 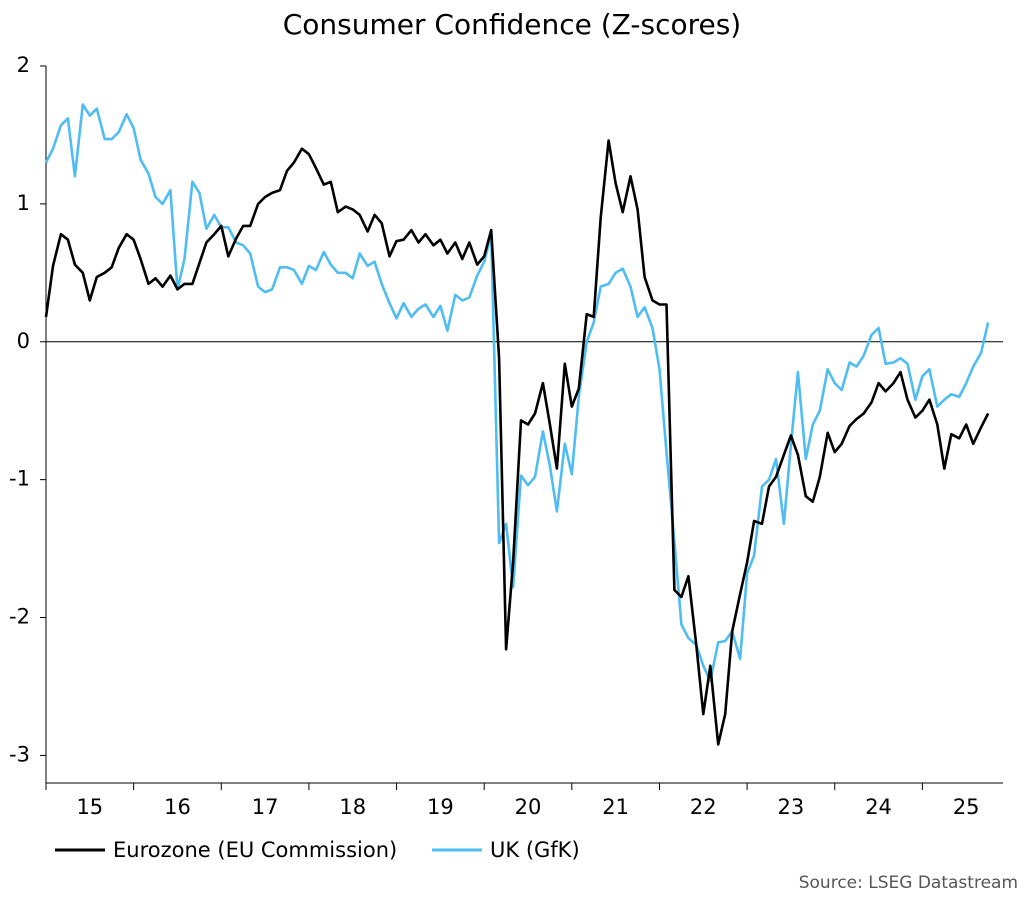 What do you see at coordinates (703, 807) in the screenshot?
I see `x-tick-label: 22` at bounding box center [703, 807].